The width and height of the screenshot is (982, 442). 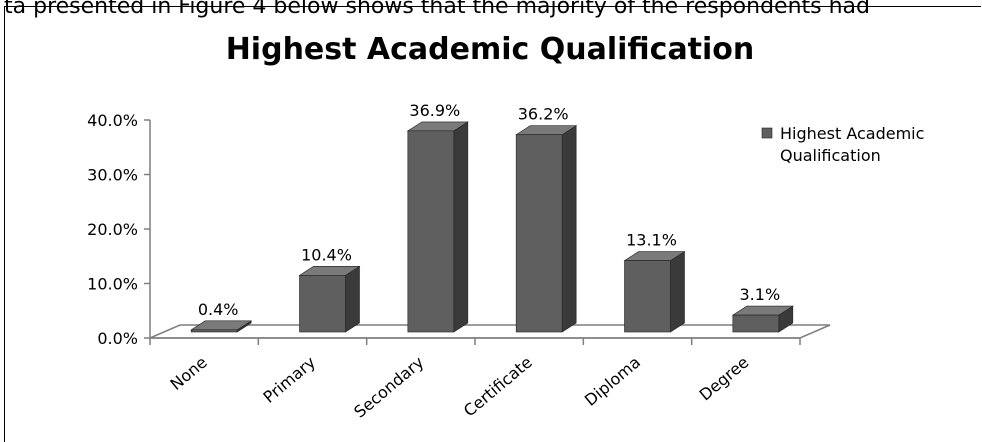 I want to click on bar-degree, so click(x=762, y=319).